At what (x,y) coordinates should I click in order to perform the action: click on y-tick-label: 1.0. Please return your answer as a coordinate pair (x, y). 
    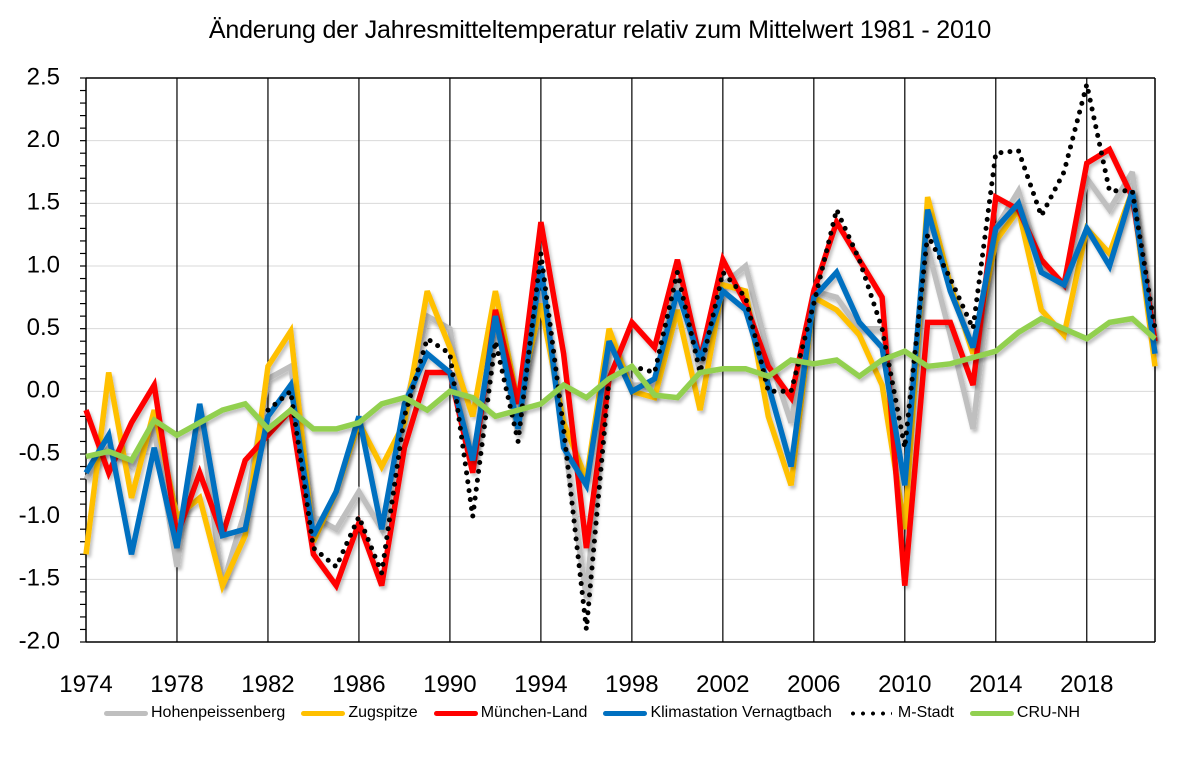
    Looking at the image, I should click on (43, 264).